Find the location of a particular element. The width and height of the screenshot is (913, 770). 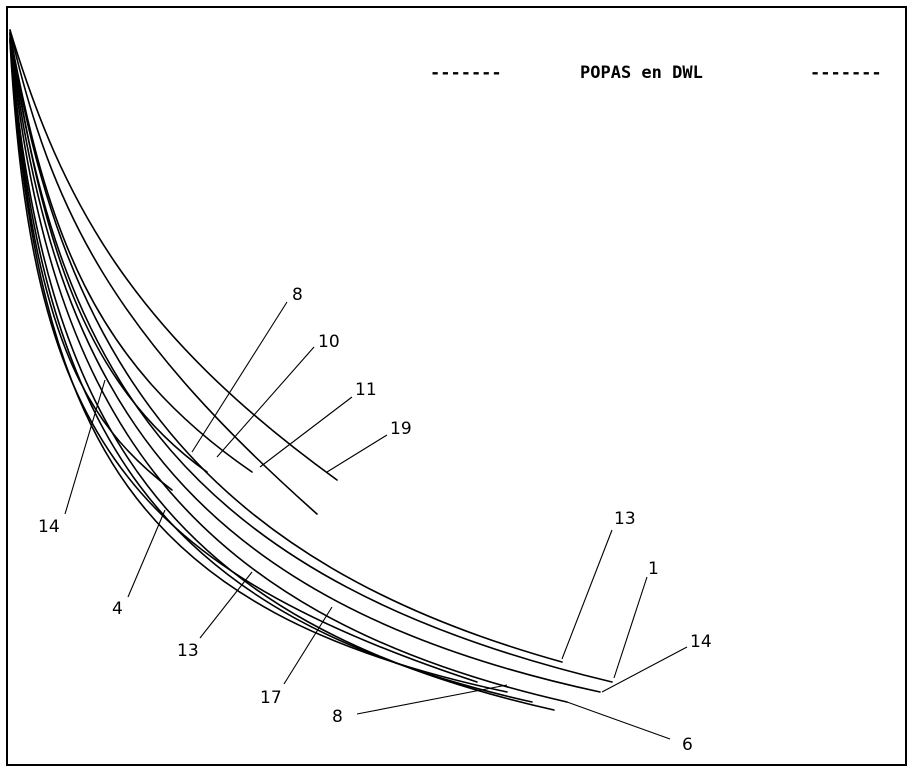

label-8-bottom: 8 is located at coordinates (337, 717).